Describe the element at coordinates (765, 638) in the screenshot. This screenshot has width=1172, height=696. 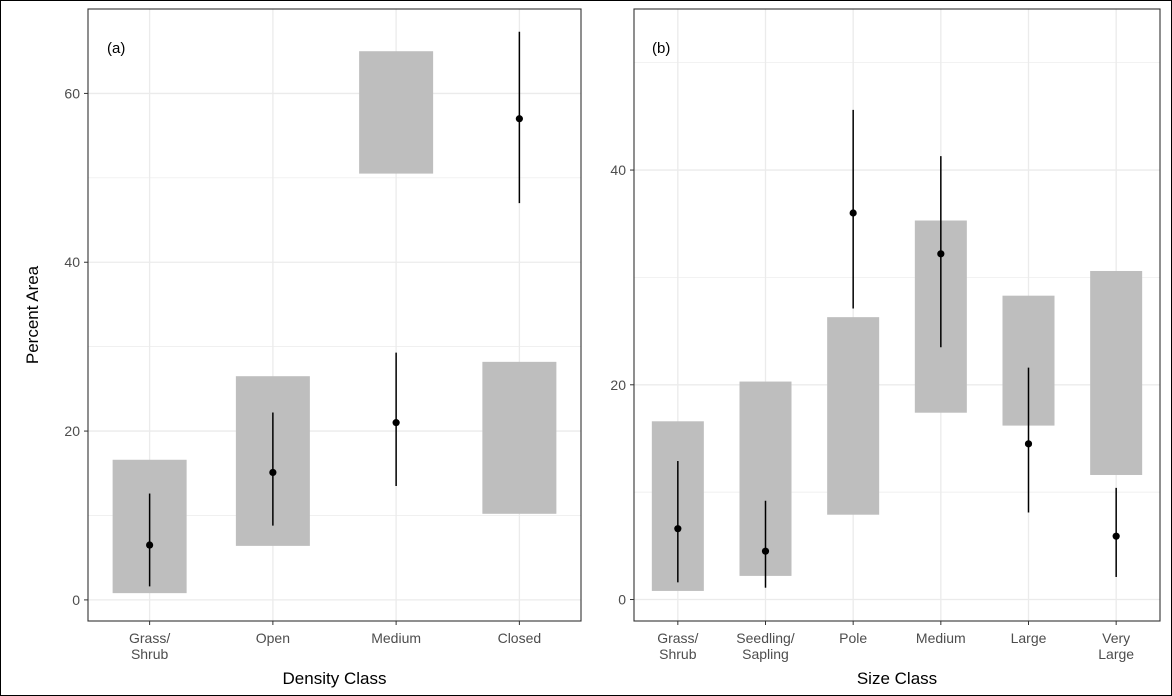
I see `x-tick-label-line: Seedling/` at that location.